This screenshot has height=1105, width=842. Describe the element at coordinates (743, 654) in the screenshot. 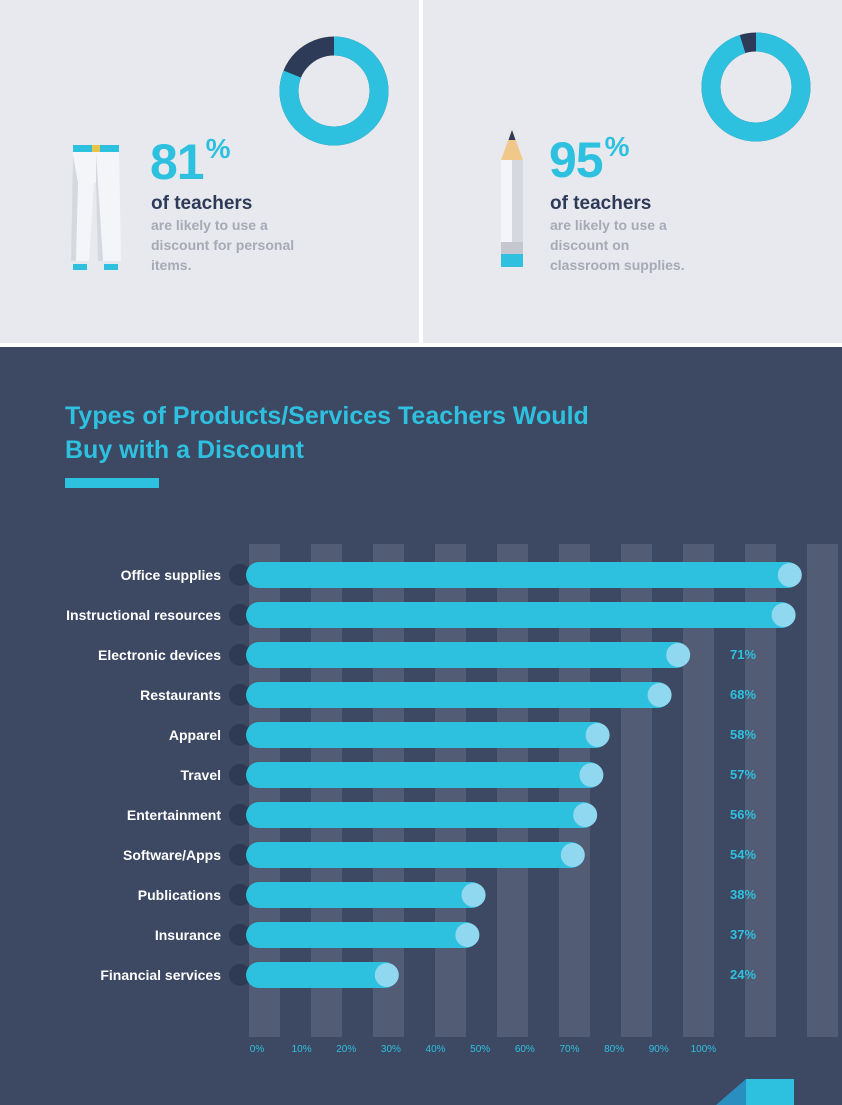

I see `value-label: 71%` at that location.